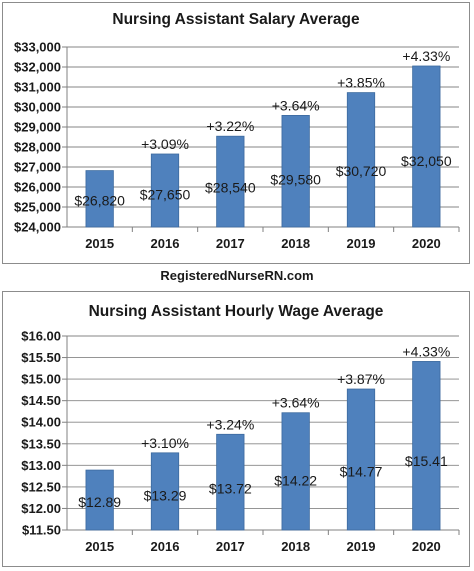  I want to click on change-label: +3.85%, so click(361, 83).